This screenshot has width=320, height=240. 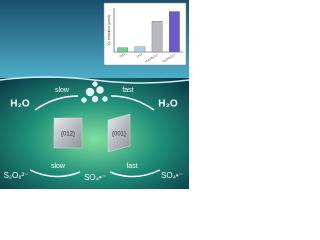 I want to click on crystal-right, so click(x=119, y=133).